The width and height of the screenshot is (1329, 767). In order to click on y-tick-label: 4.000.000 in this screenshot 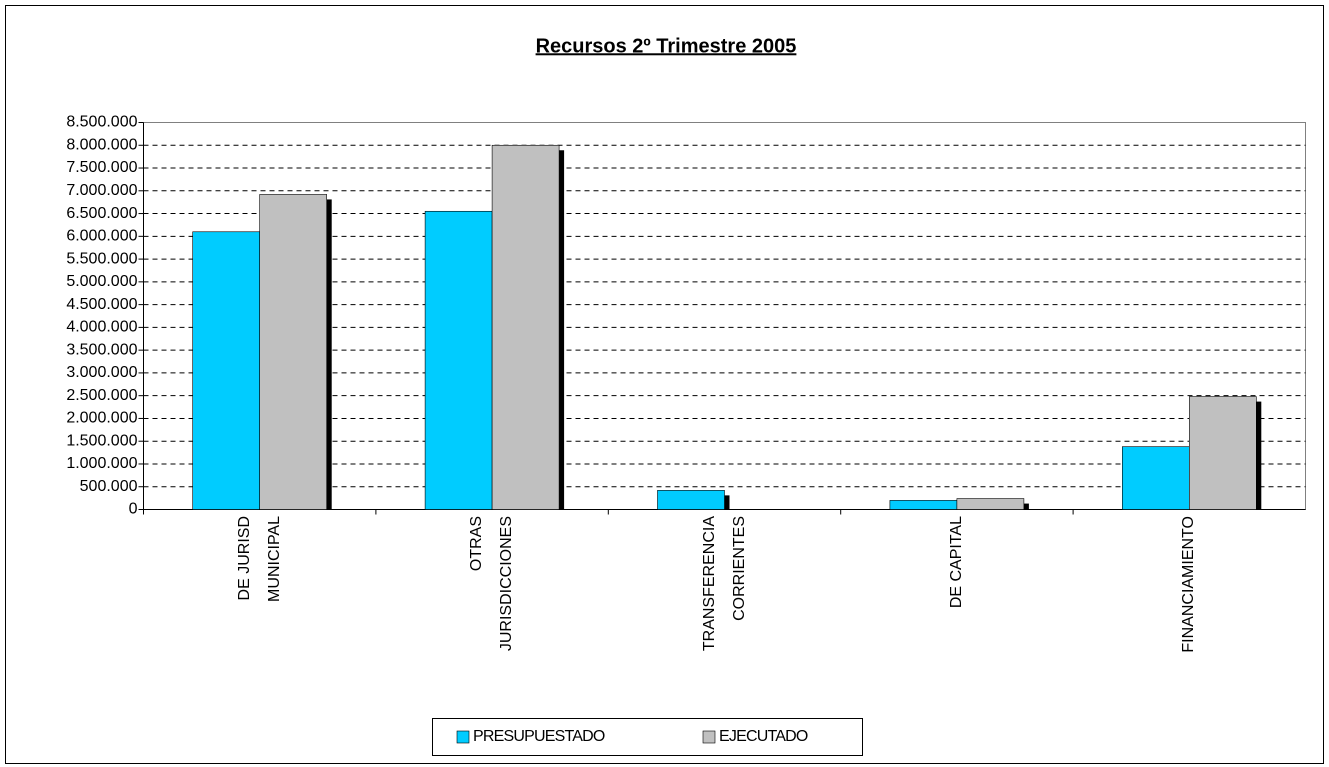, I will do `click(101, 327)`.